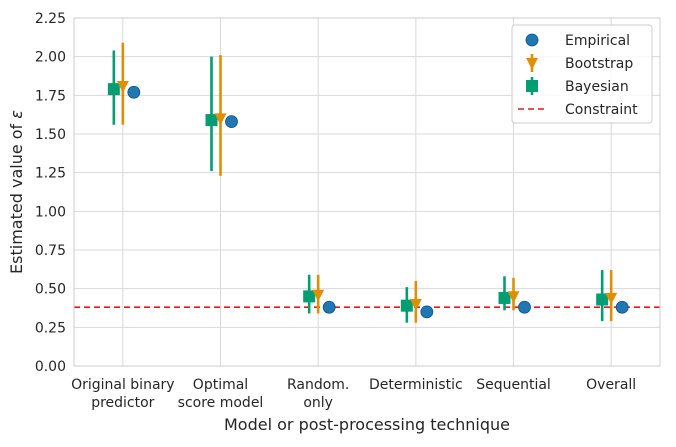  I want to click on y-tick-label: 0.75, so click(50, 251).